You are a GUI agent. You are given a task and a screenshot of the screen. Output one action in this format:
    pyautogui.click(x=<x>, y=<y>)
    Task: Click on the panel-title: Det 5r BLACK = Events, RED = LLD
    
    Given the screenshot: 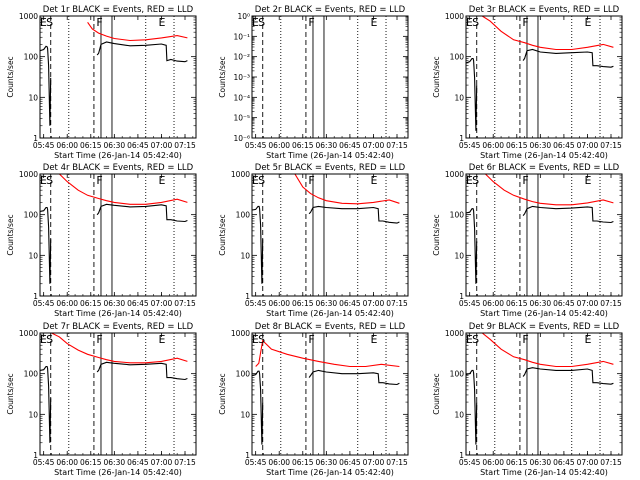 What is the action you would take?
    pyautogui.click(x=330, y=168)
    